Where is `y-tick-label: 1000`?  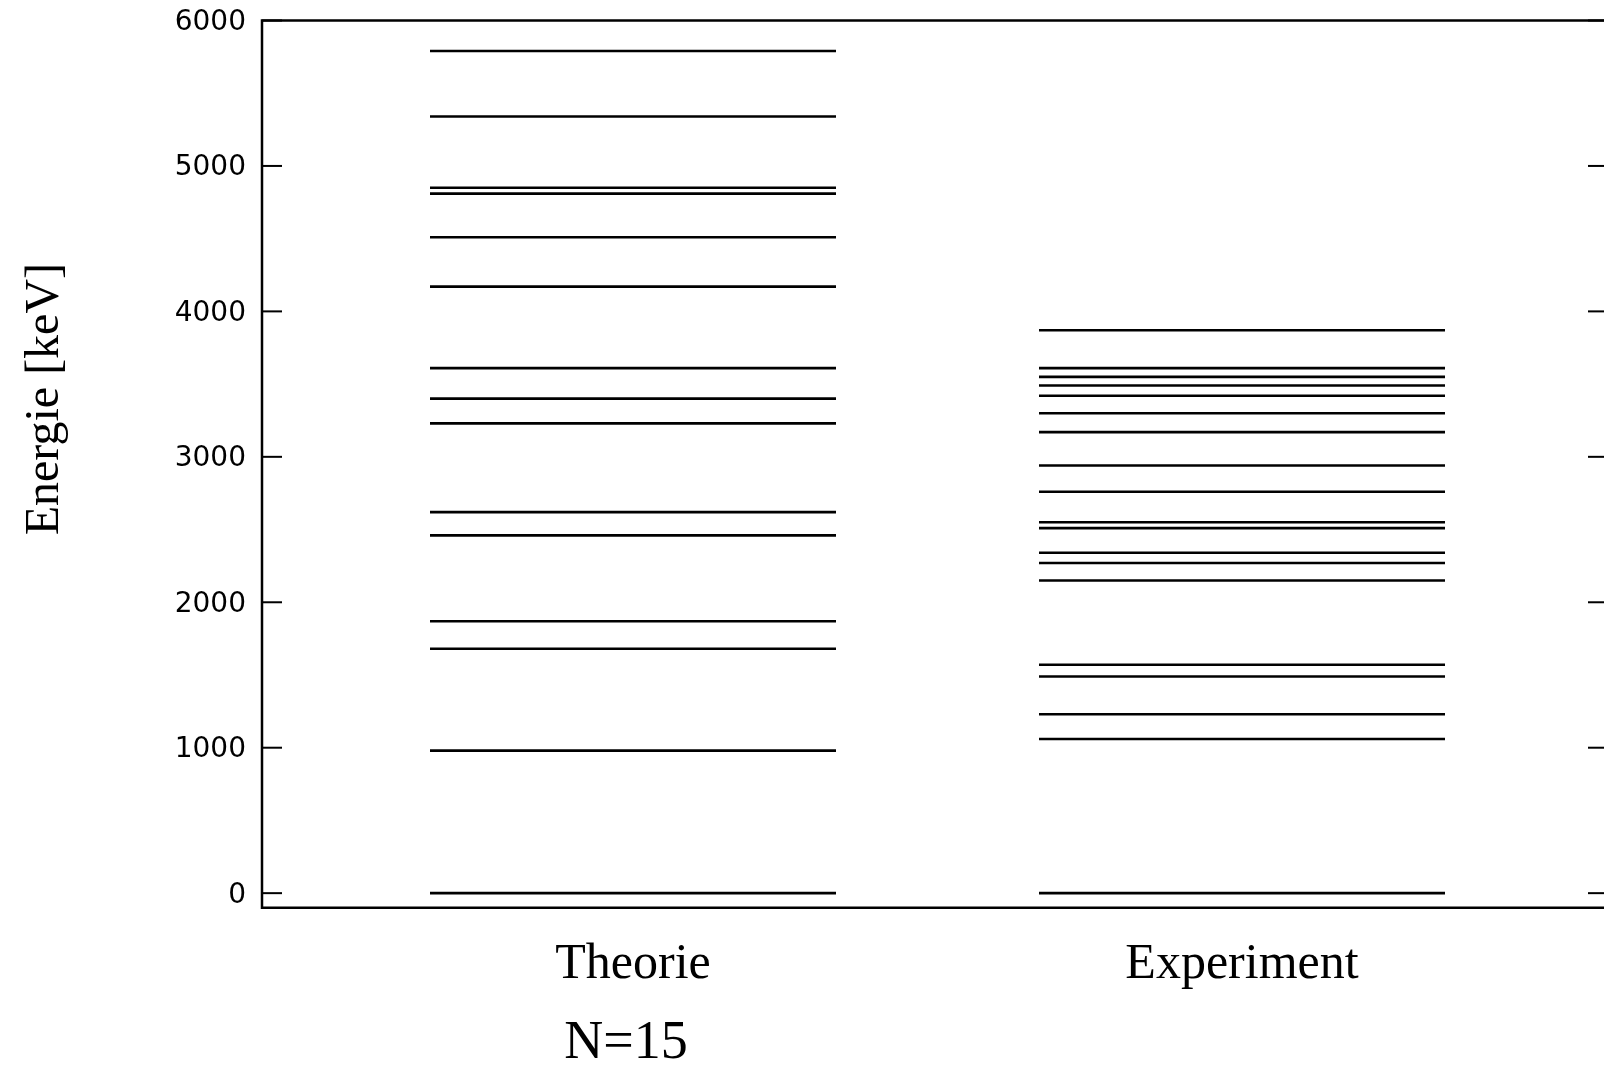
y-tick-label: 1000 is located at coordinates (210, 748).